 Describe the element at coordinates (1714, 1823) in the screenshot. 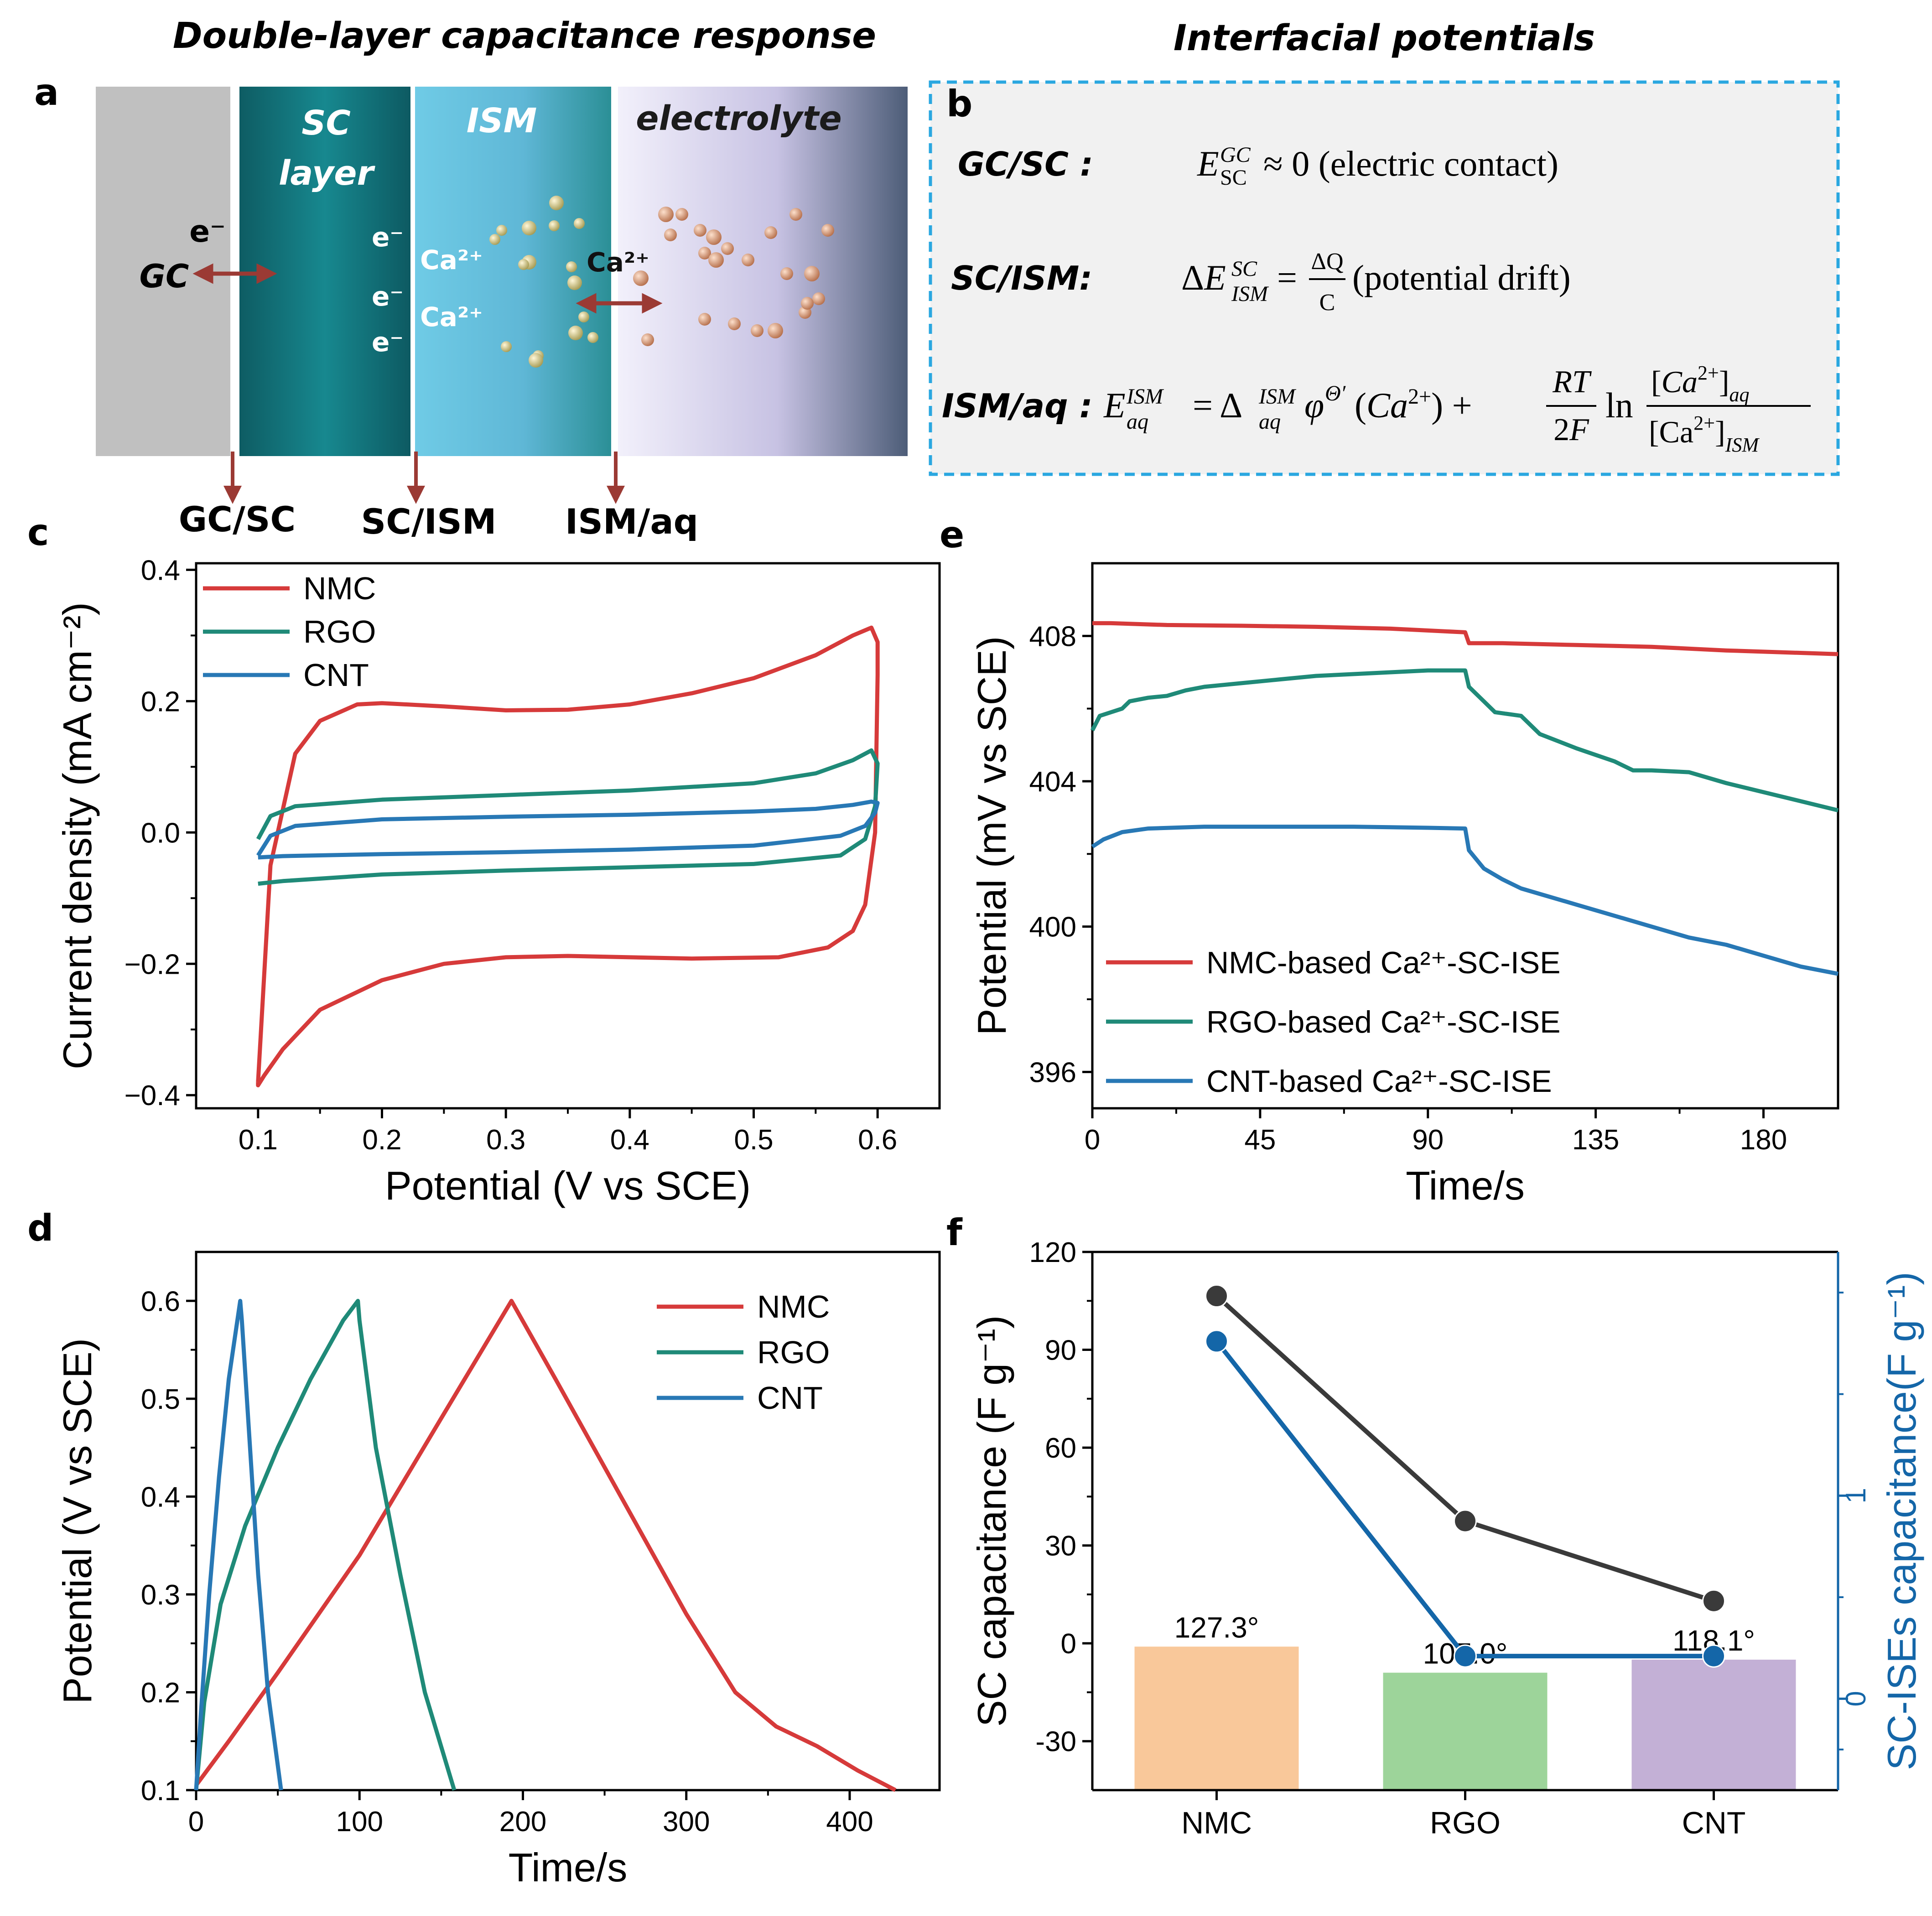

I see `x-tick-label: CNT` at that location.